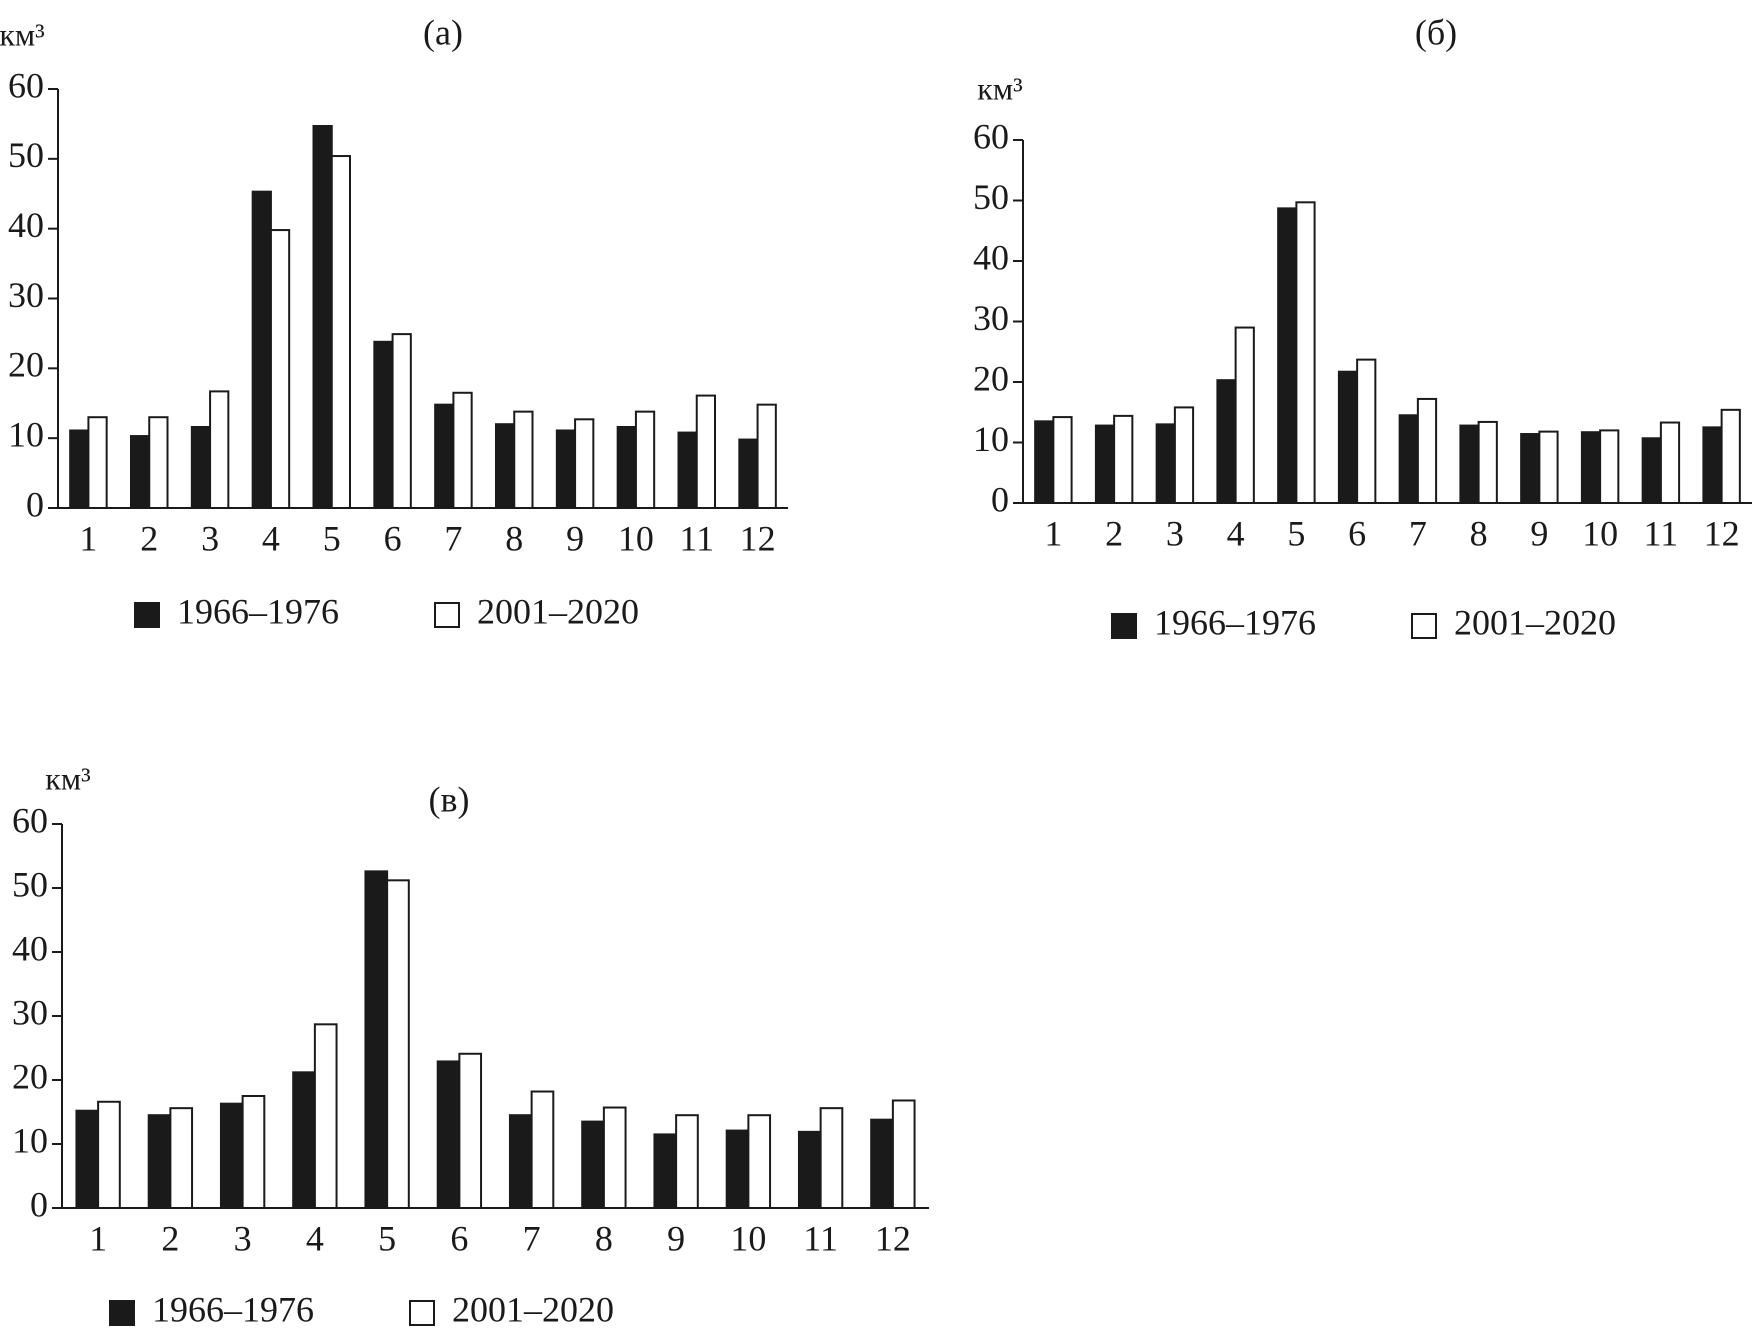  Describe the element at coordinates (696, 538) in the screenshot. I see `x-tick-label: 11` at that location.